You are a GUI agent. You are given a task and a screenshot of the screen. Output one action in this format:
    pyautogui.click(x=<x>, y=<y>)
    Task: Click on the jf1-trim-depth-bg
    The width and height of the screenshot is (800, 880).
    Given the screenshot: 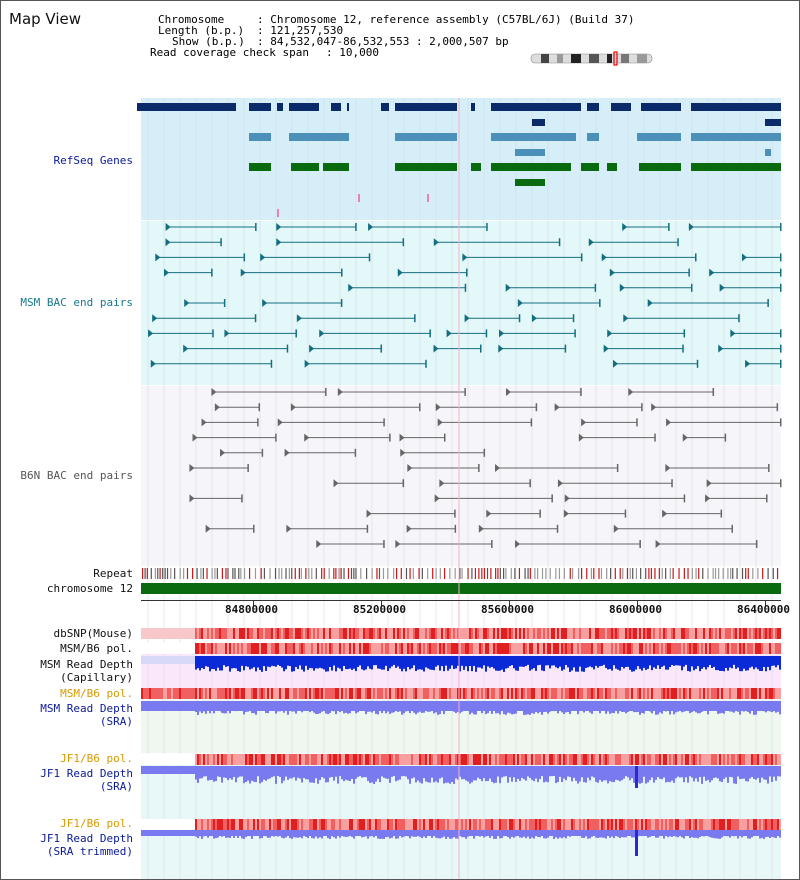 What is the action you would take?
    pyautogui.click(x=461, y=854)
    